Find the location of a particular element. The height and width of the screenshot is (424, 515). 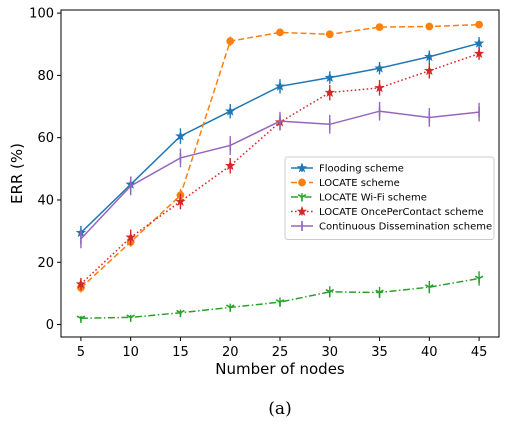

x-tick-label: 45 is located at coordinates (479, 352).